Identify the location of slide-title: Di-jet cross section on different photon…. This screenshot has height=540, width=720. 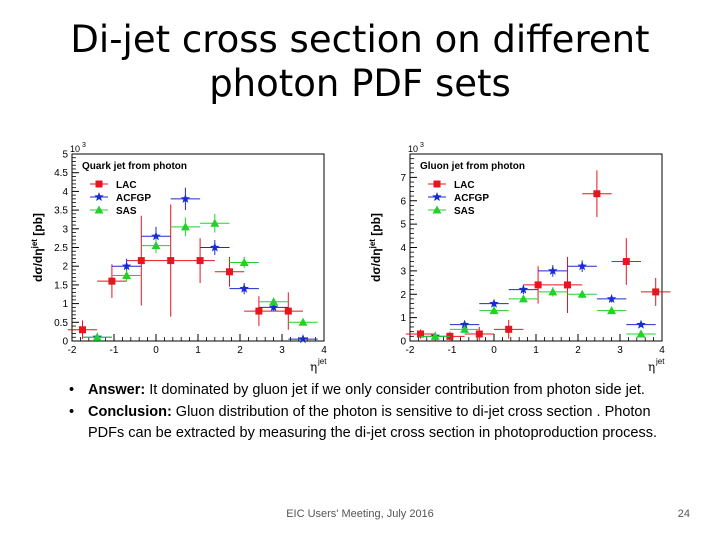
(360, 62).